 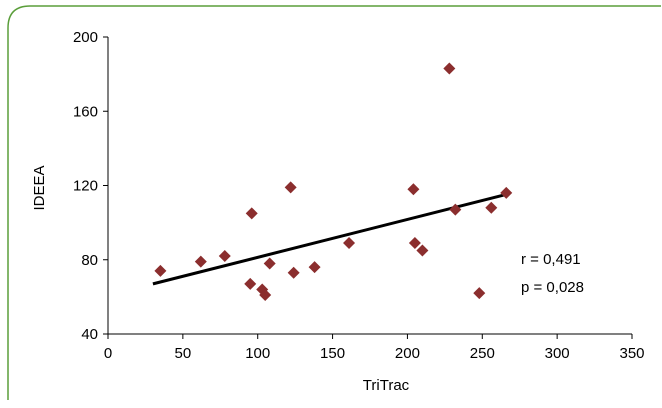 What do you see at coordinates (407, 353) in the screenshot?
I see `x-tick-label: 200` at bounding box center [407, 353].